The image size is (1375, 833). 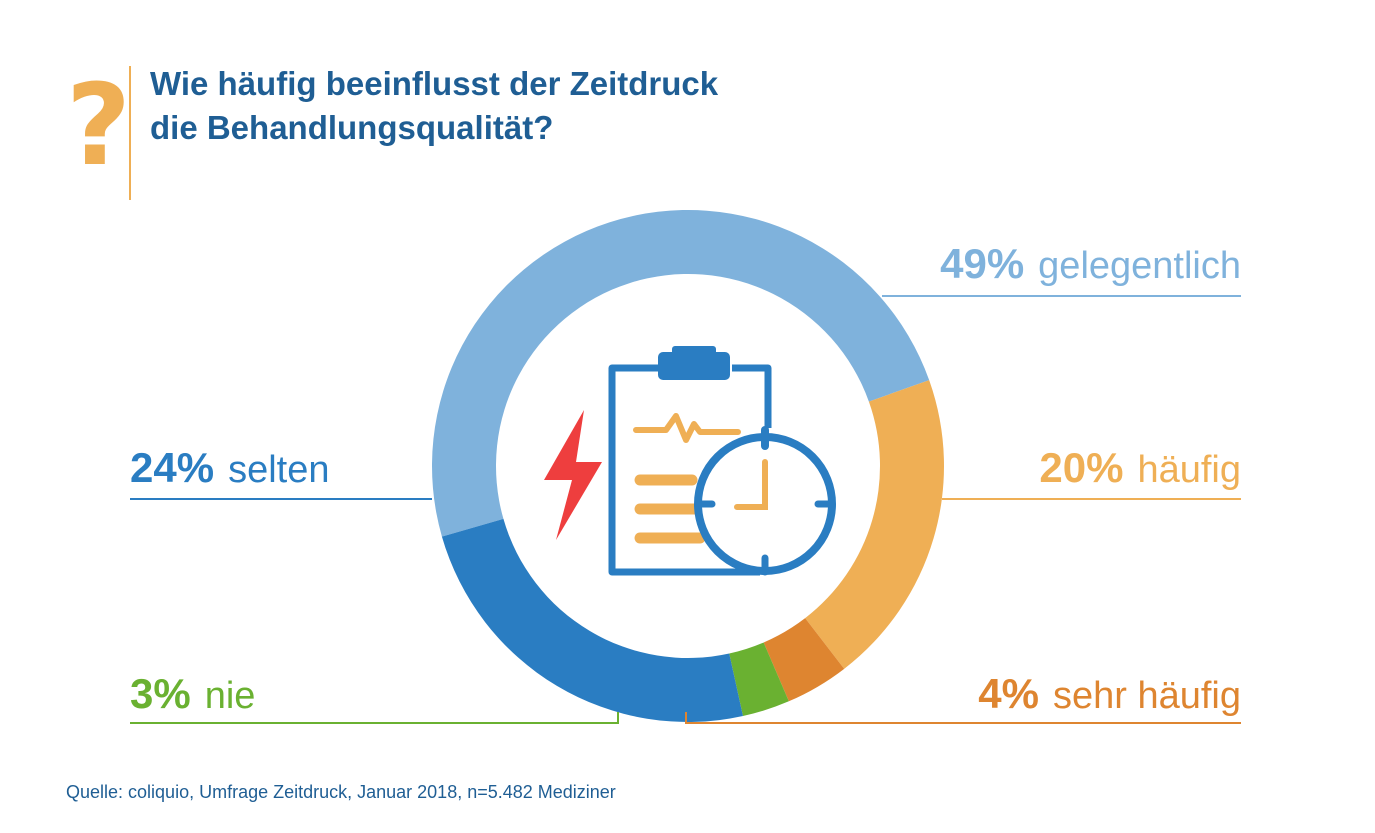 What do you see at coordinates (160, 693) in the screenshot?
I see `label-pct-nie: 3%` at bounding box center [160, 693].